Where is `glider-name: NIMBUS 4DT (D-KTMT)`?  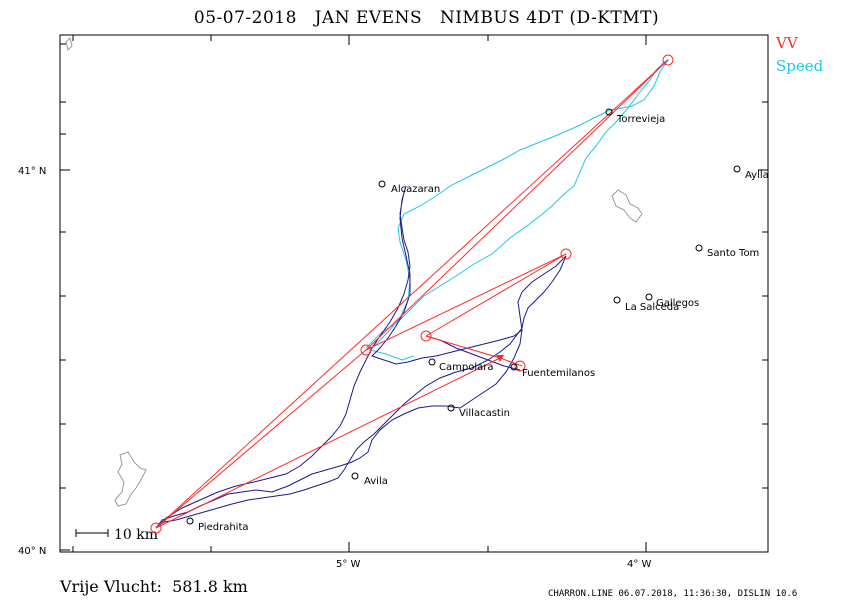 glider-name: NIMBUS 4DT (D-KTMT) is located at coordinates (549, 18).